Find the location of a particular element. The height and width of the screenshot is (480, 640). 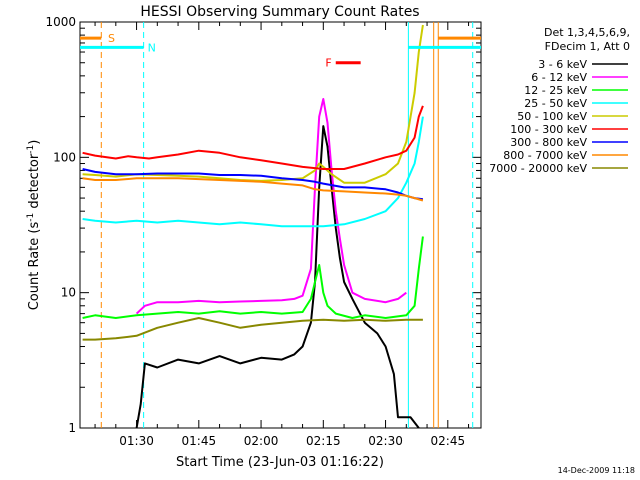

legend-label-9: 7000 - 20000 keV is located at coordinates (538, 168).